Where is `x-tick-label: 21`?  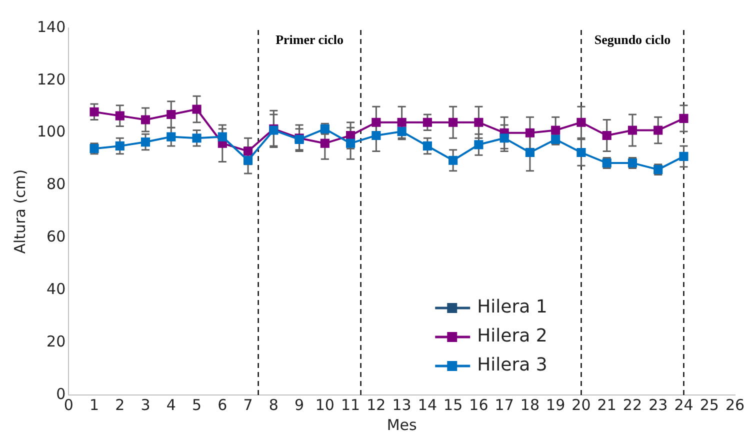
x-tick-label: 21 is located at coordinates (606, 405).